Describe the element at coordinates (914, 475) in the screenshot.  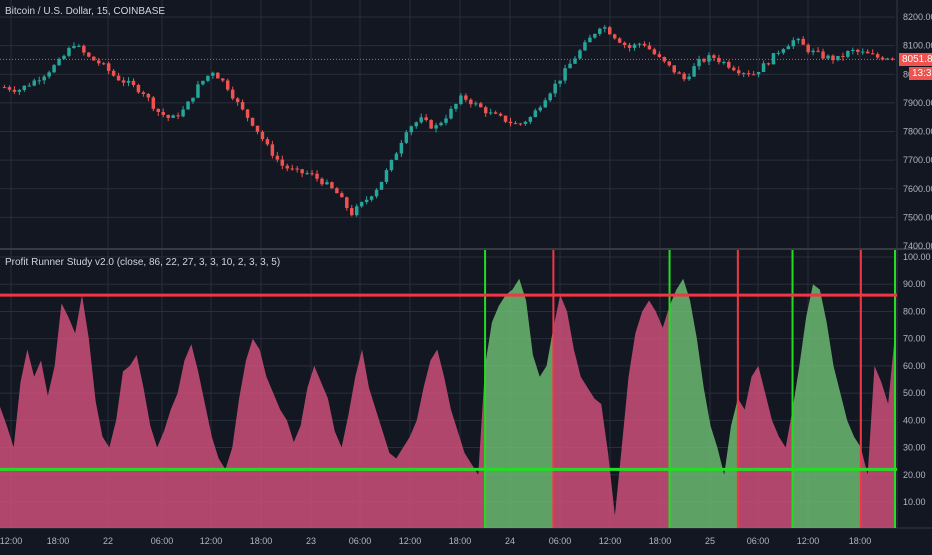
I see `study-tick-label: 20.00` at that location.